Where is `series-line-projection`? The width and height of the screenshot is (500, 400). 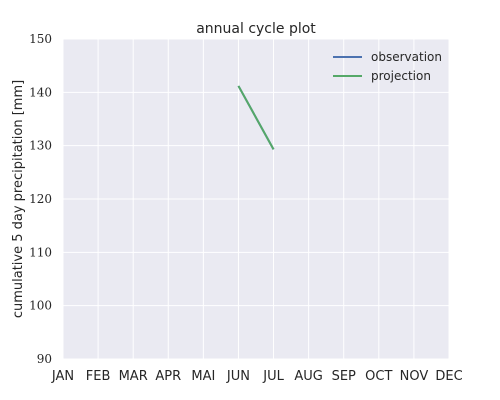 series-line-projection is located at coordinates (256, 117).